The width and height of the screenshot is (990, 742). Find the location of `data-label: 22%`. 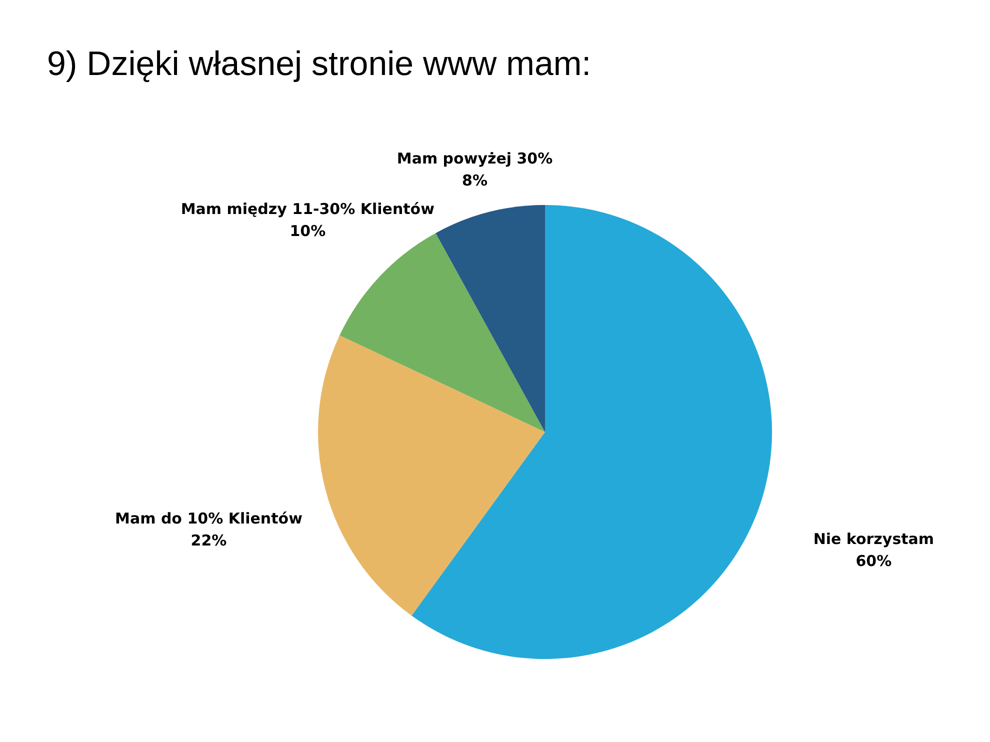

data-label: 22% is located at coordinates (208, 540).